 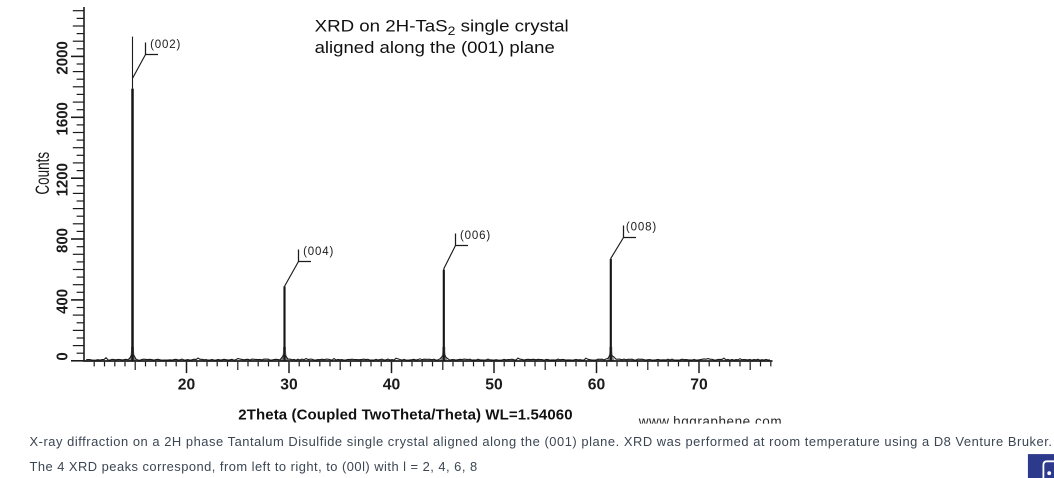 I want to click on svg-text: aligned along the (001) plane, so click(x=435, y=47).